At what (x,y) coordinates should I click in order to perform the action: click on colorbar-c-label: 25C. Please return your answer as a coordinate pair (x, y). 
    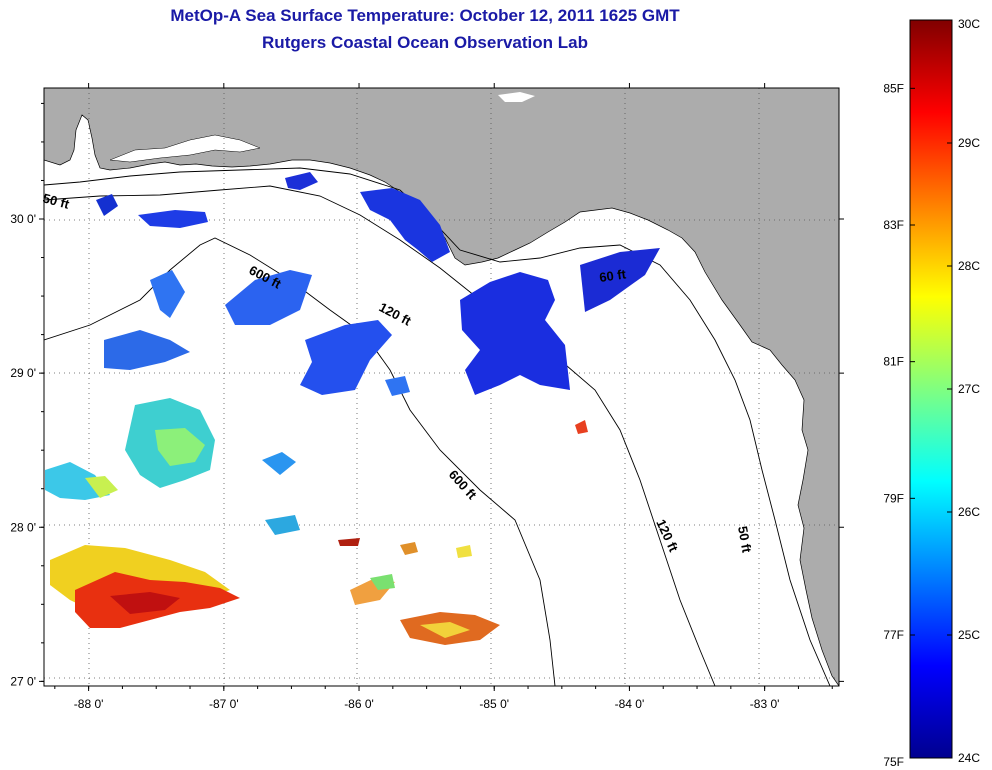
    Looking at the image, I should click on (969, 635).